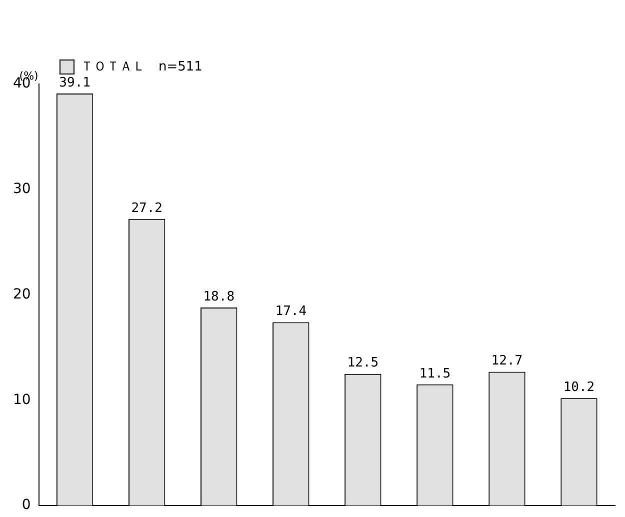 The image size is (625, 517). Describe the element at coordinates (579, 387) in the screenshot. I see `data-label: 10.2` at that location.